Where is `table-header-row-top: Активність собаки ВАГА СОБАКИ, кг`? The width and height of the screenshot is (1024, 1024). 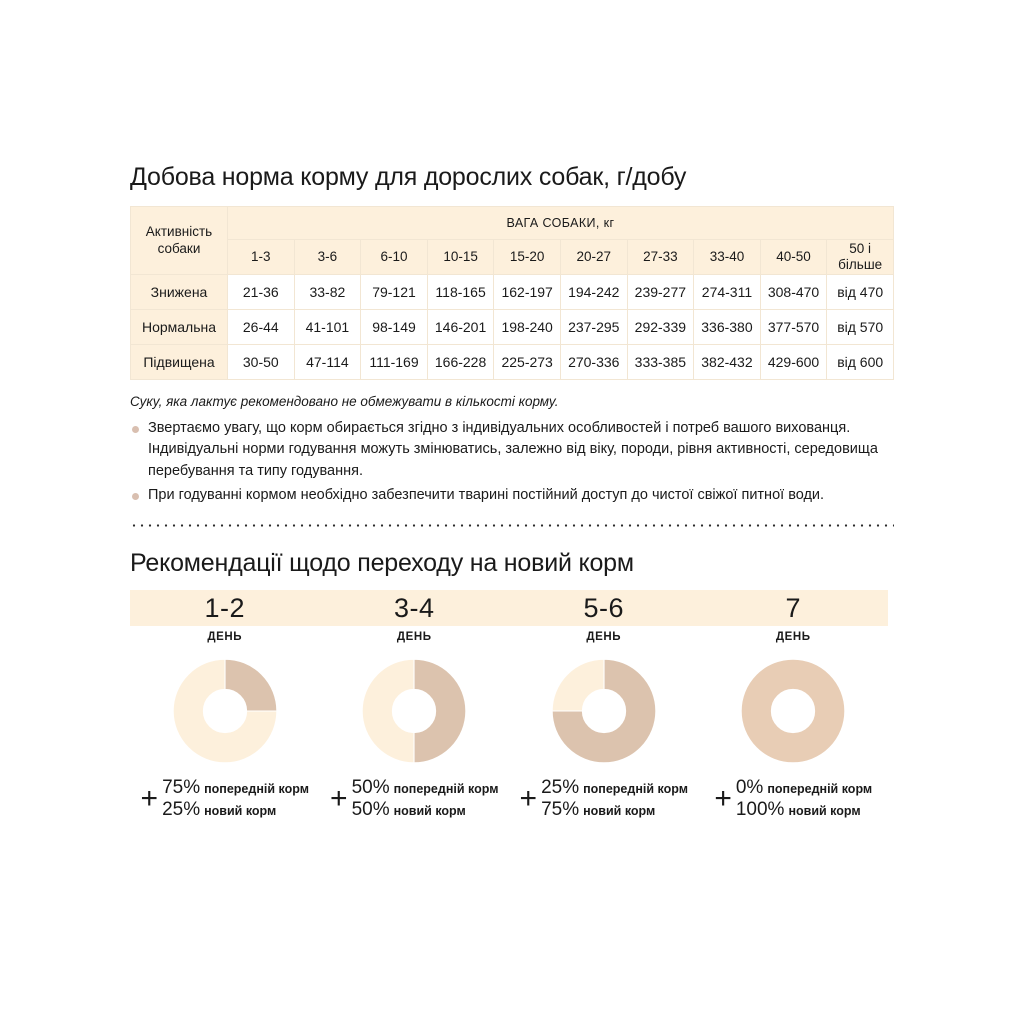 table-header-row-top: Активність собаки ВАГА СОБАКИ, кг is located at coordinates (512, 240).